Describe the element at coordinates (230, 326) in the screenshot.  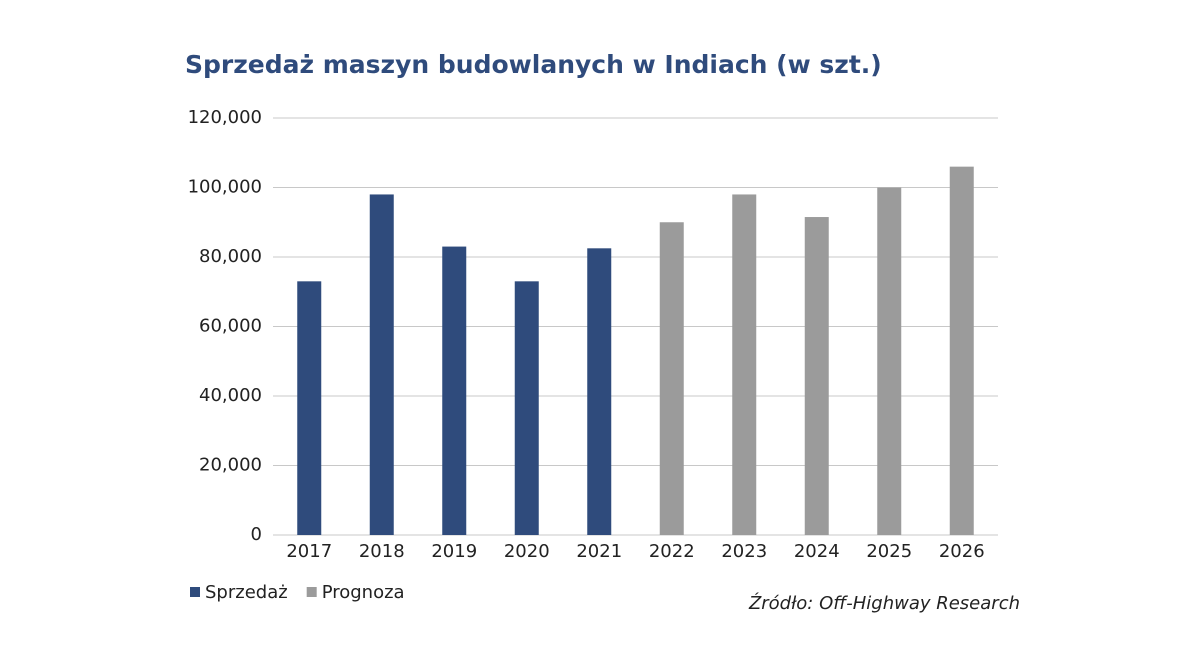
I see `y-tick-label: 60,000` at that location.